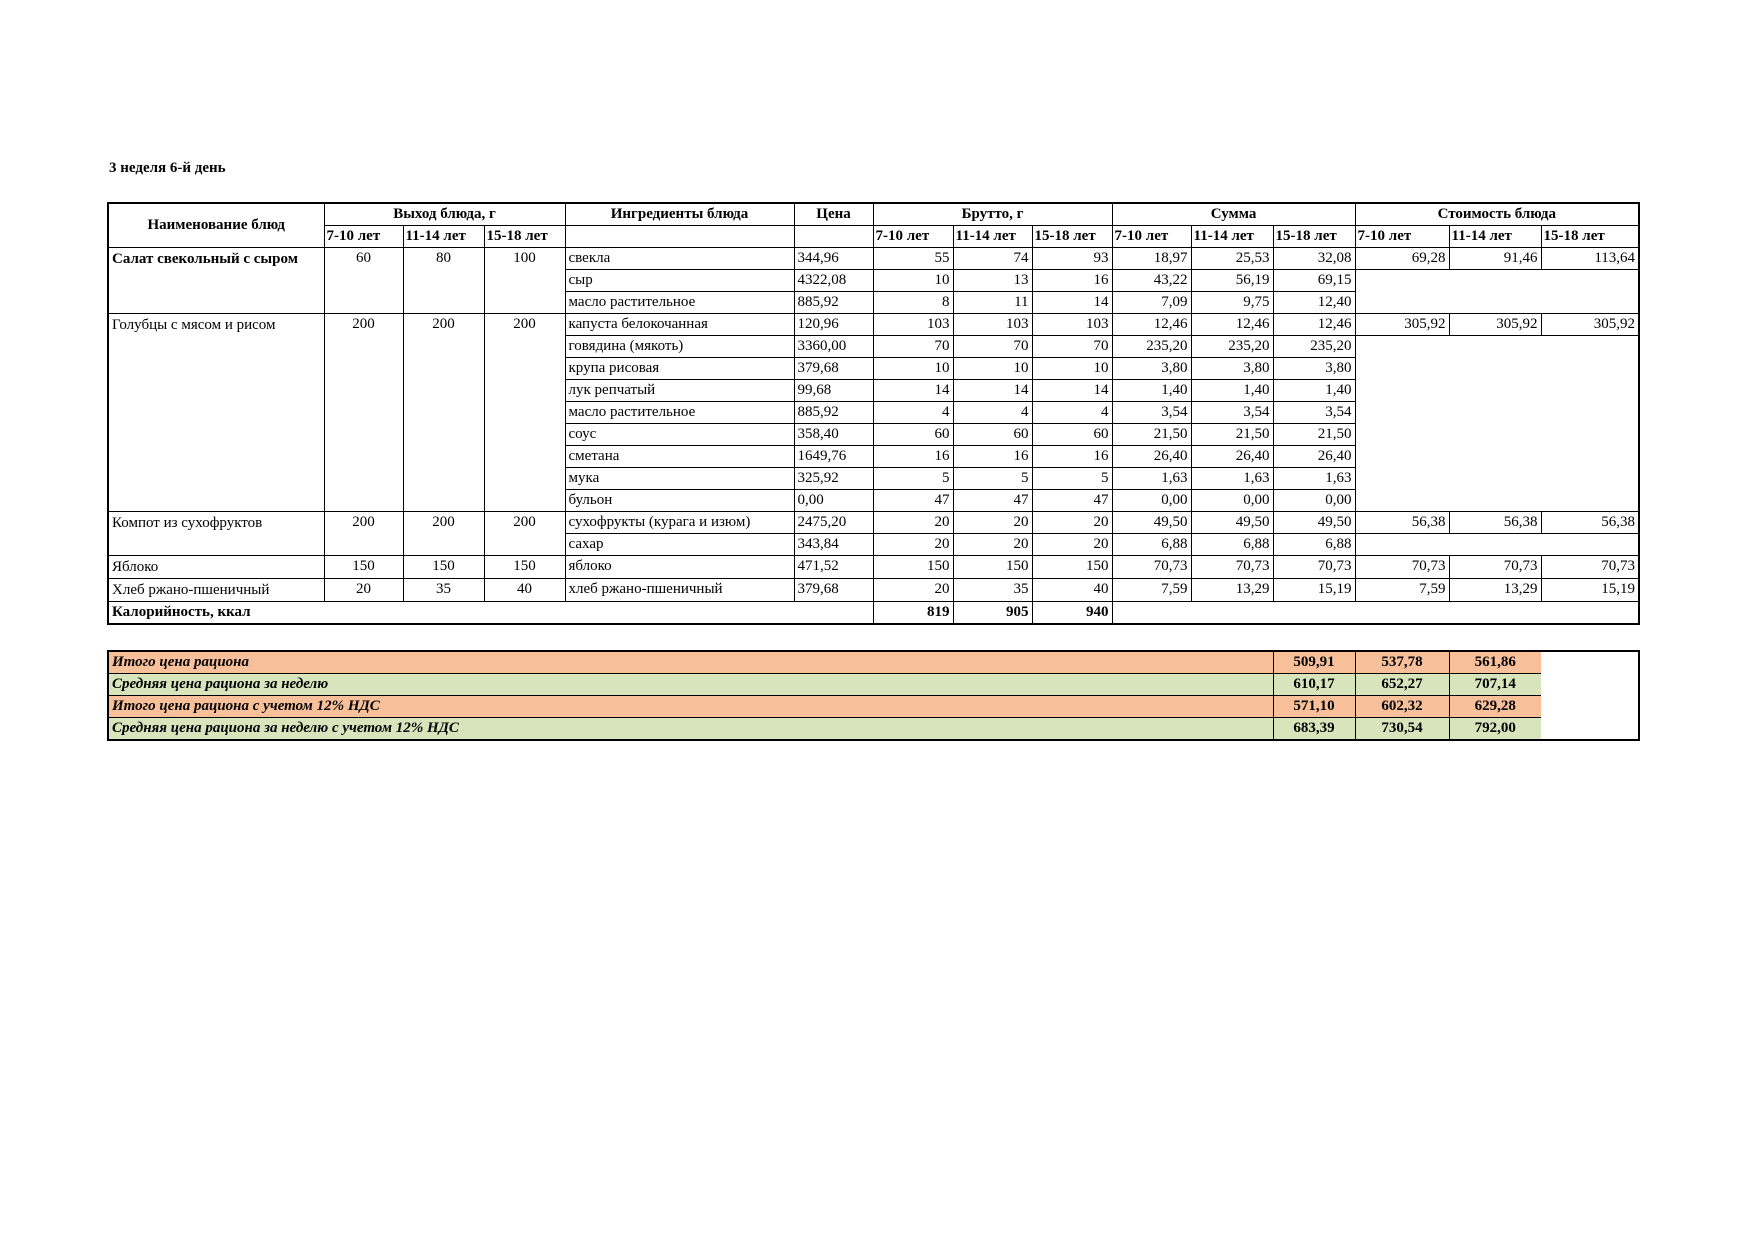 This screenshot has height=1241, width=1755. What do you see at coordinates (679, 280) in the screenshot?
I see `ingredient-name: сыр` at bounding box center [679, 280].